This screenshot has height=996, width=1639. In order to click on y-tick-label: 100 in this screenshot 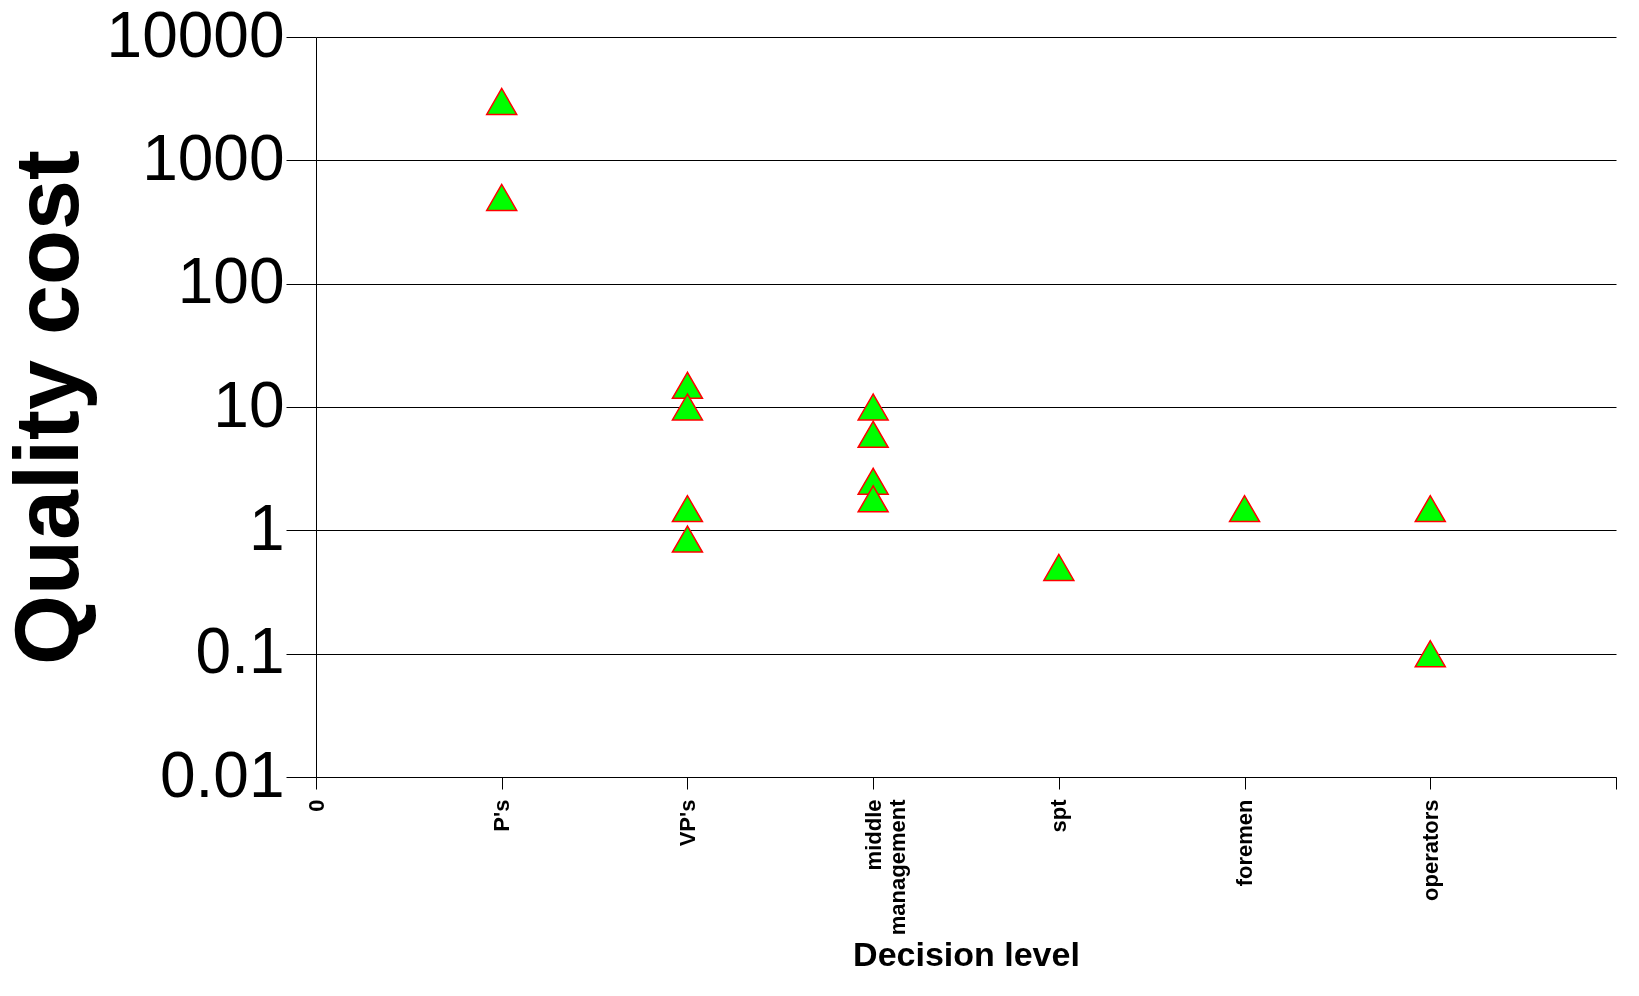, I will do `click(231, 281)`.